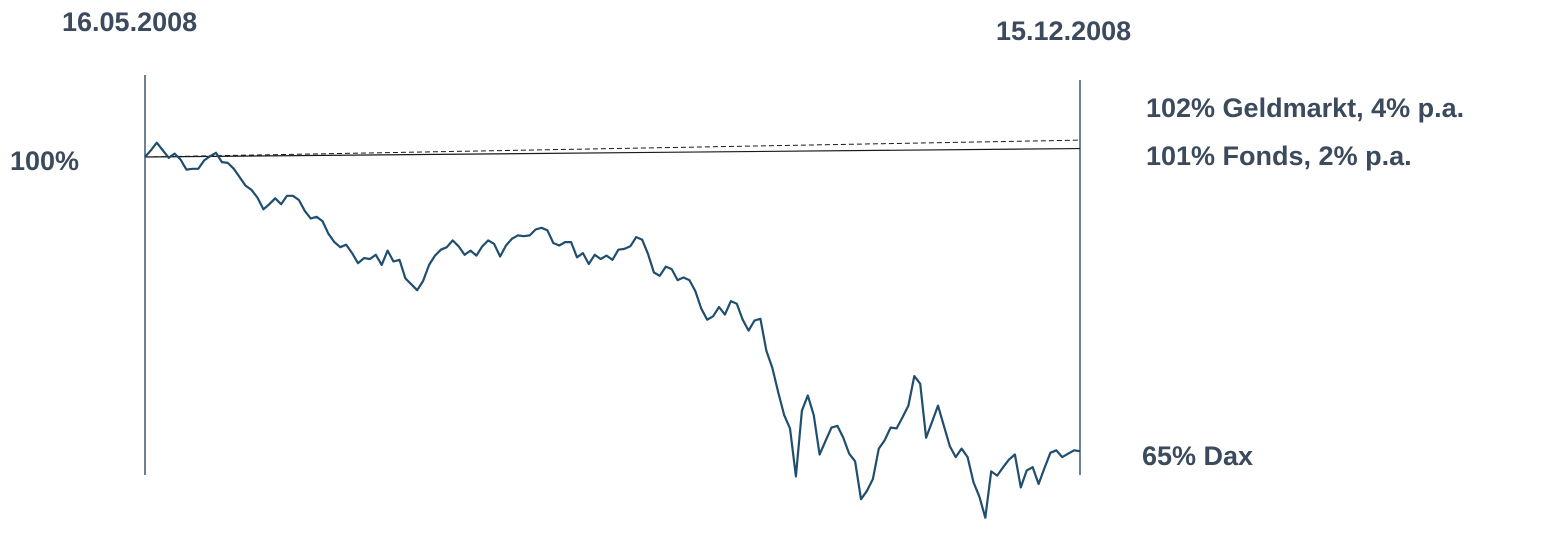  I want to click on series-label-geldmarkt: 102% Geldmarkt, 4% p.a., so click(1305, 108).